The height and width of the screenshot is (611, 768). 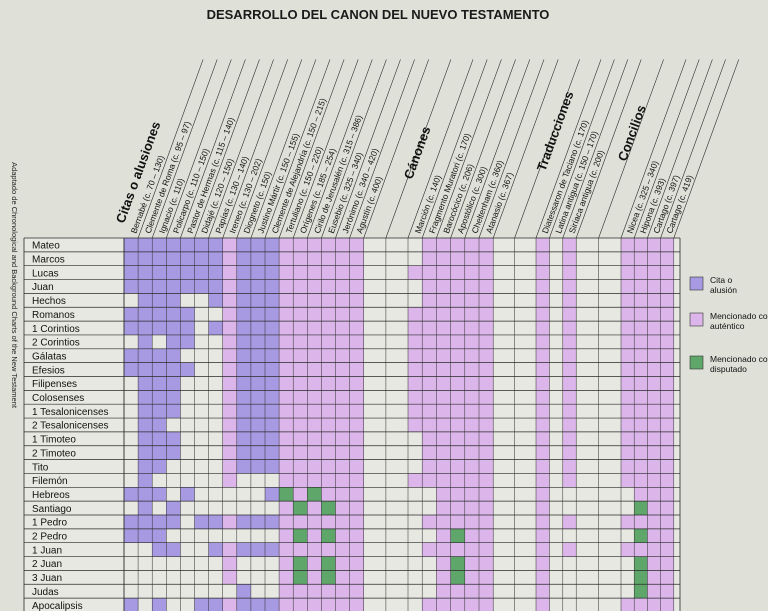 What do you see at coordinates (53, 315) in the screenshot?
I see `row-label-5: Romanos` at bounding box center [53, 315].